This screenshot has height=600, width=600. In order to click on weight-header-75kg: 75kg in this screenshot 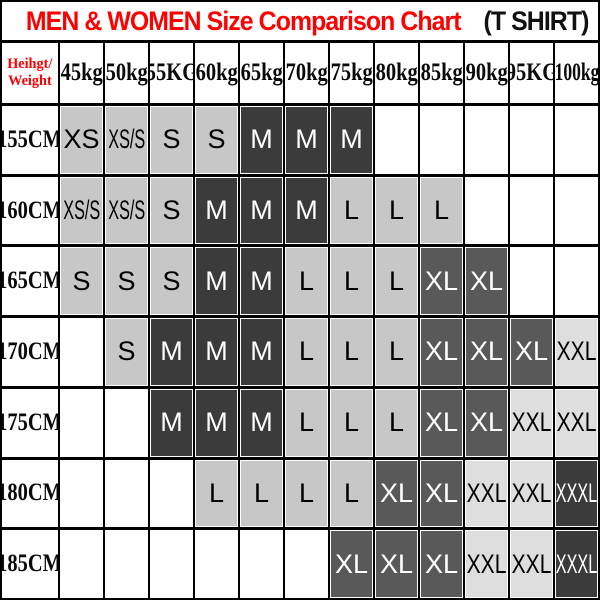, I will do `click(351, 73)`.